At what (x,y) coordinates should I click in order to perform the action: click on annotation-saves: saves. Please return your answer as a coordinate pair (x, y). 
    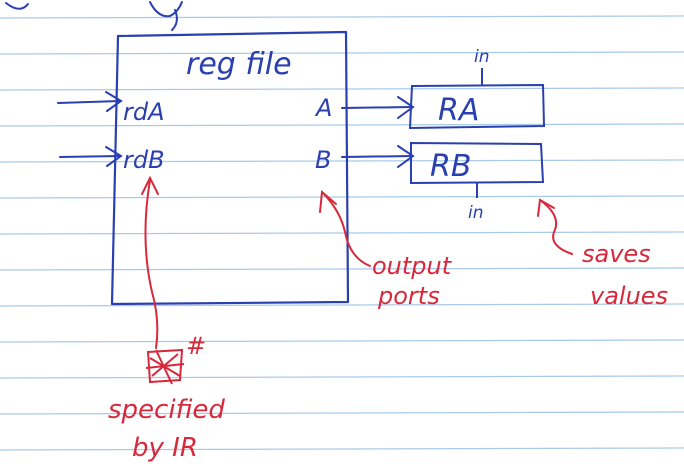
    Looking at the image, I should click on (616, 254).